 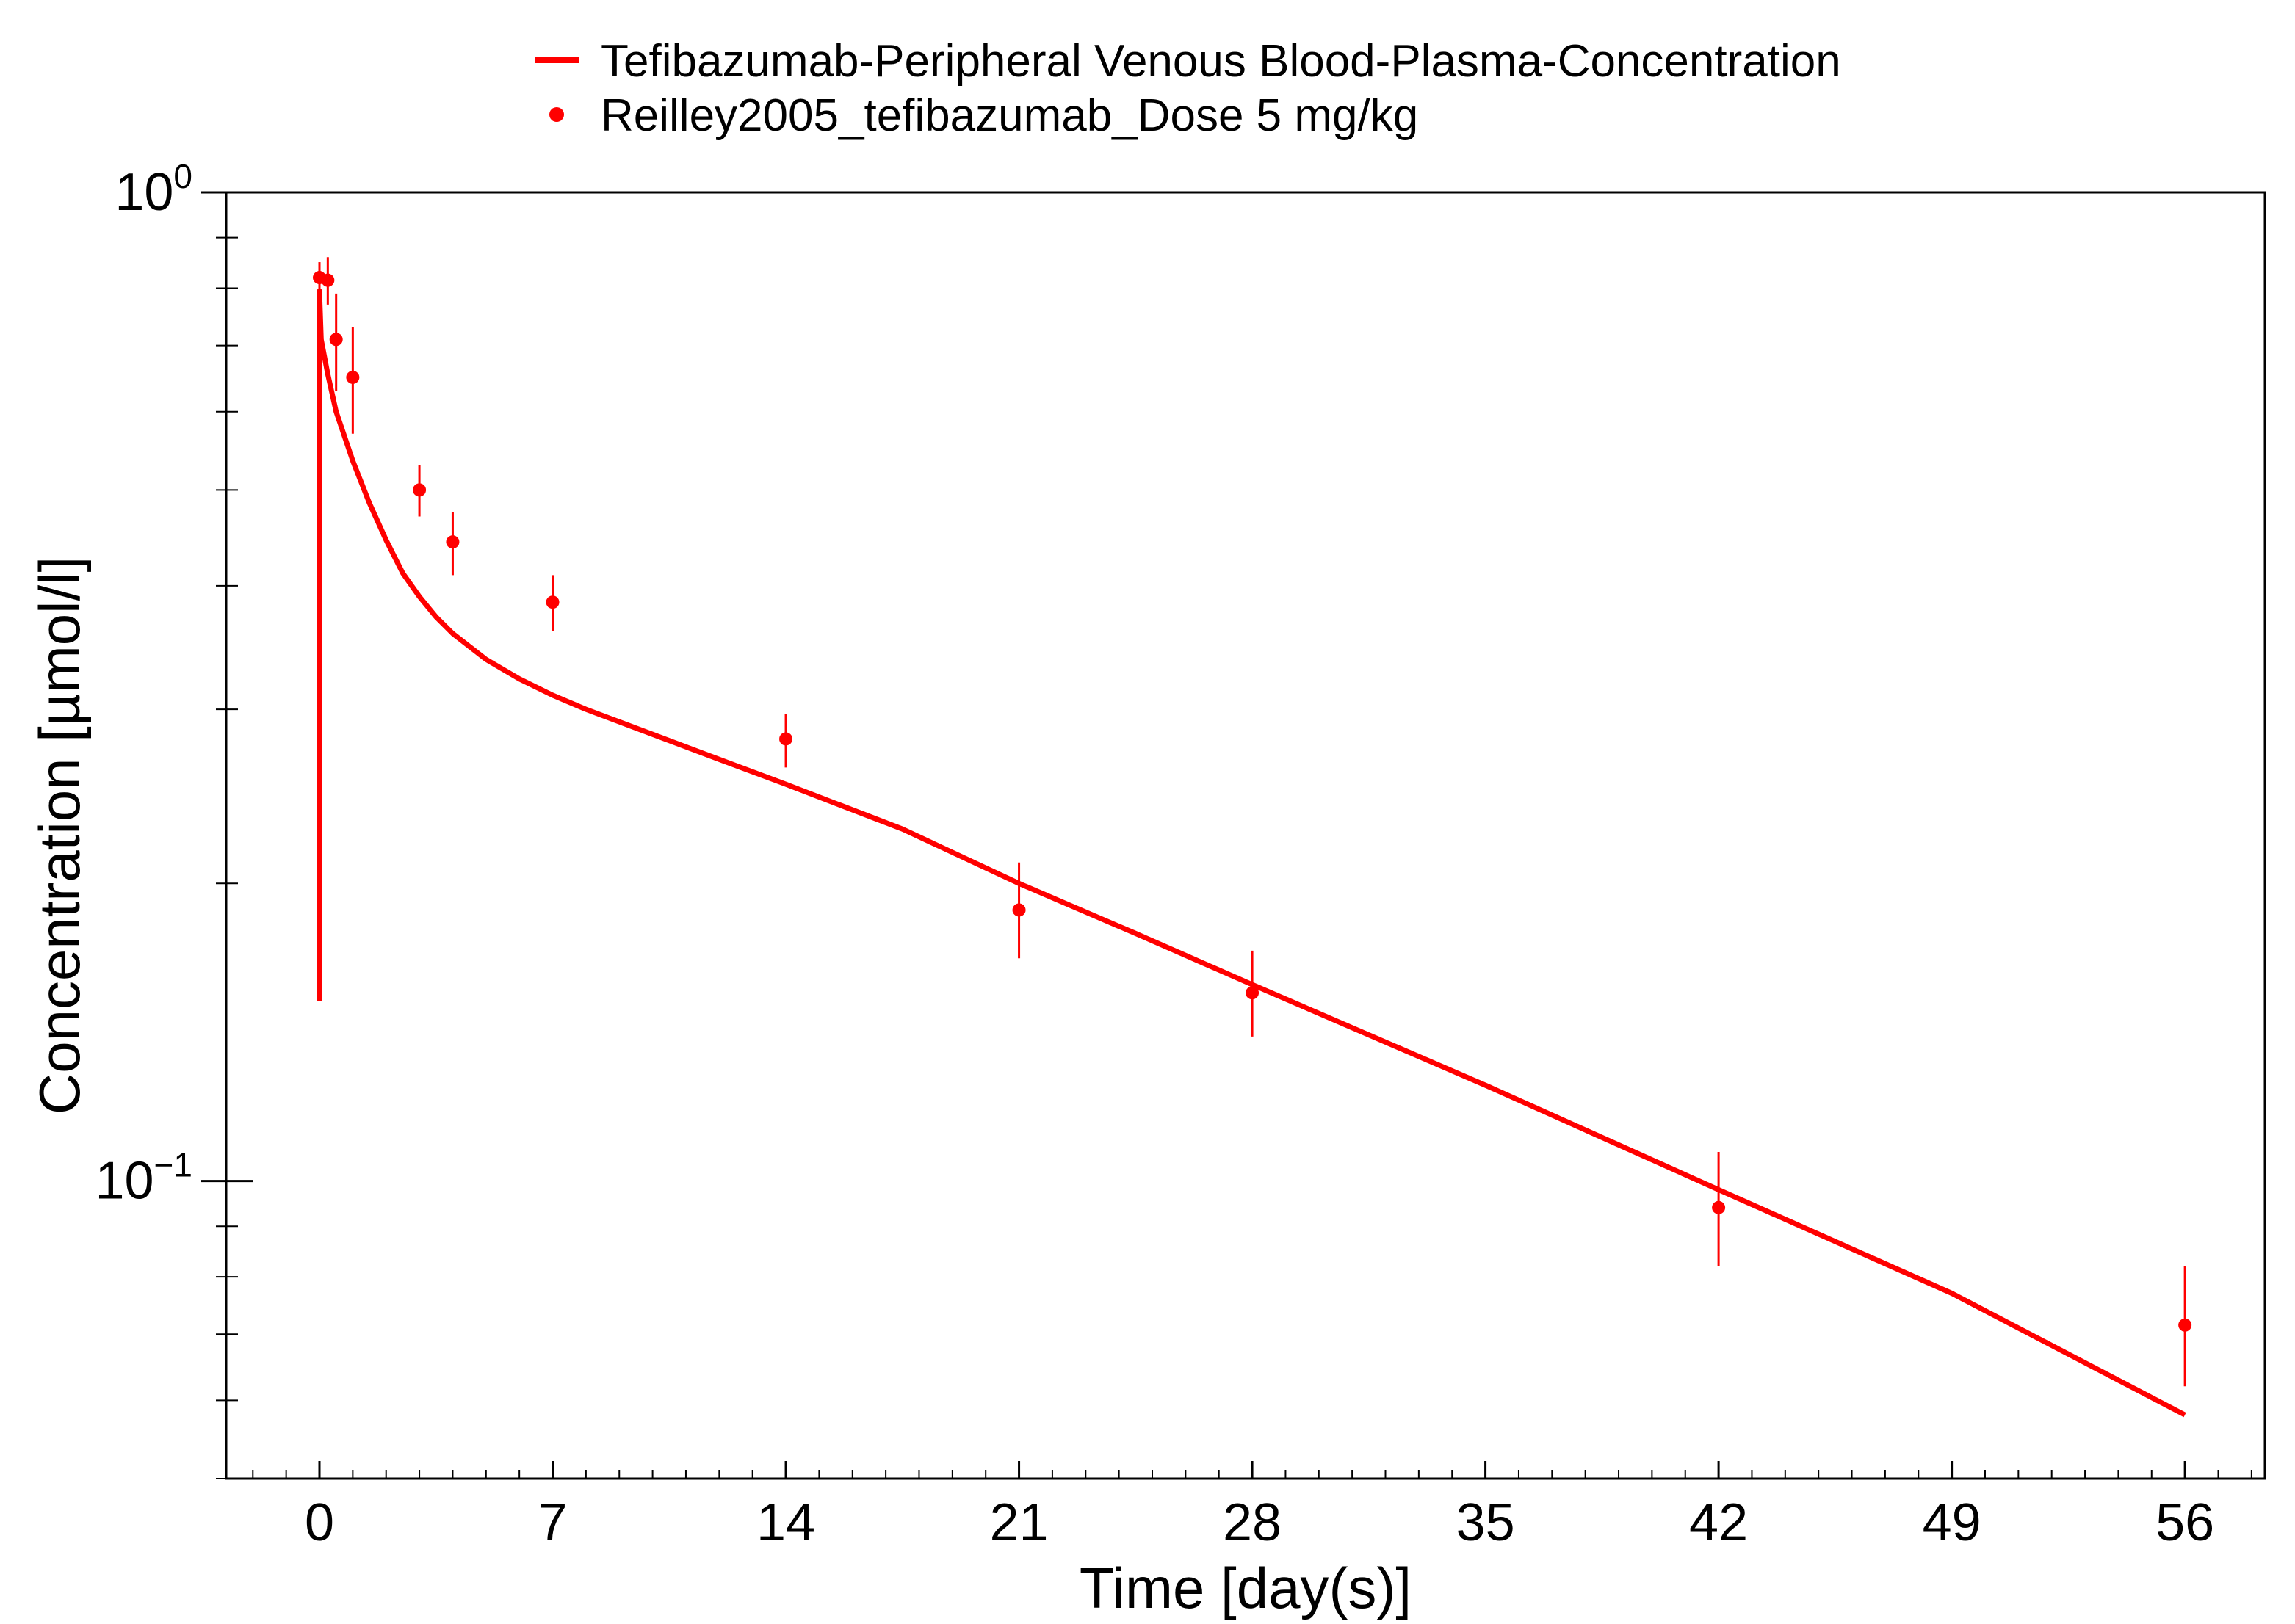 I want to click on legend-label-points: Reilley2005_tefibazumab_Dose 5 mg/kg, so click(x=1010, y=115).